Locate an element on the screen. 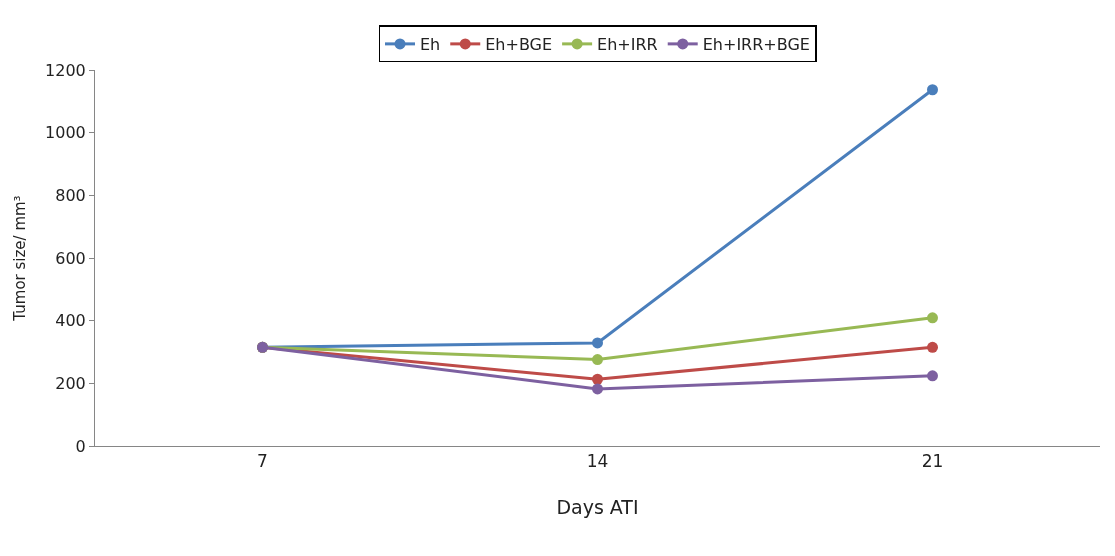 The width and height of the screenshot is (1115, 556). x-tick-label: 21 is located at coordinates (932, 461).